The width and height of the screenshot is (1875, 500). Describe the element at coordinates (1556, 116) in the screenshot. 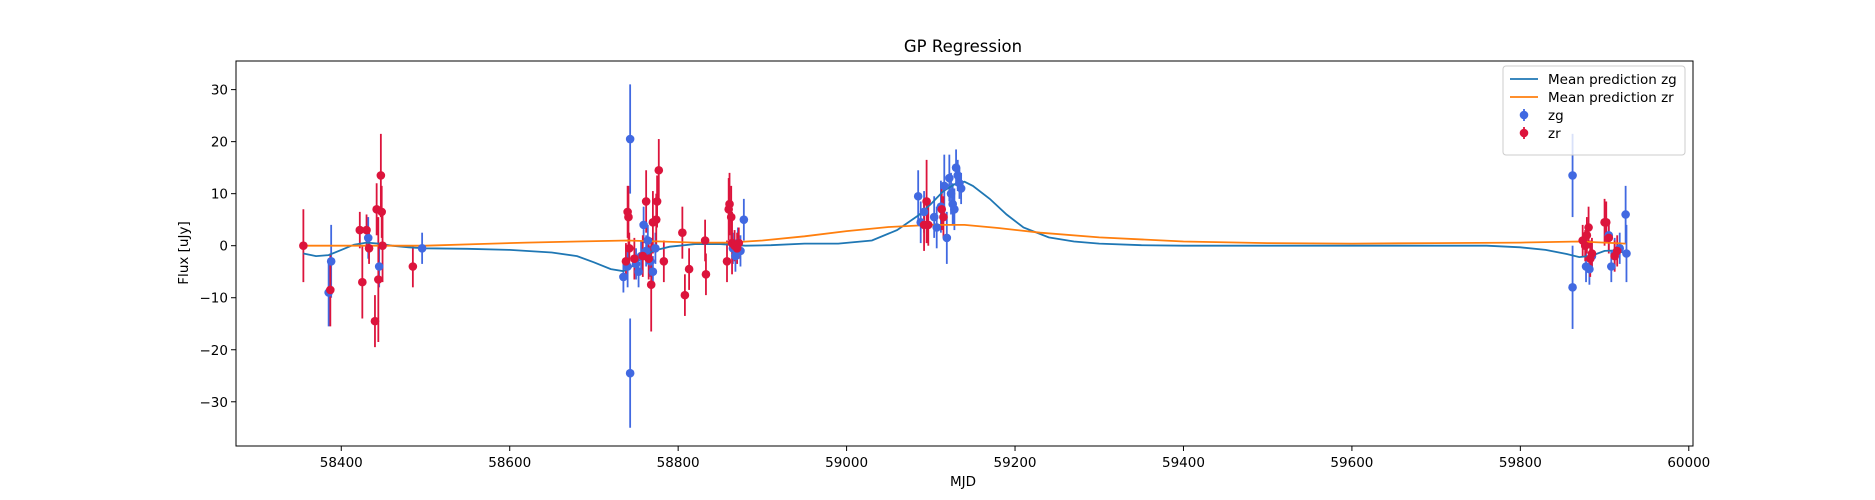

I see `legend-label: zg` at that location.